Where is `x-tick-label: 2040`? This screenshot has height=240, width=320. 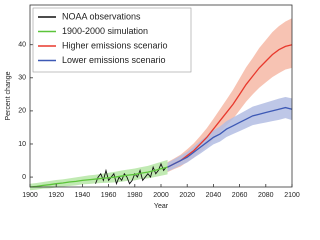 x-tick-label: 2040 is located at coordinates (214, 195).